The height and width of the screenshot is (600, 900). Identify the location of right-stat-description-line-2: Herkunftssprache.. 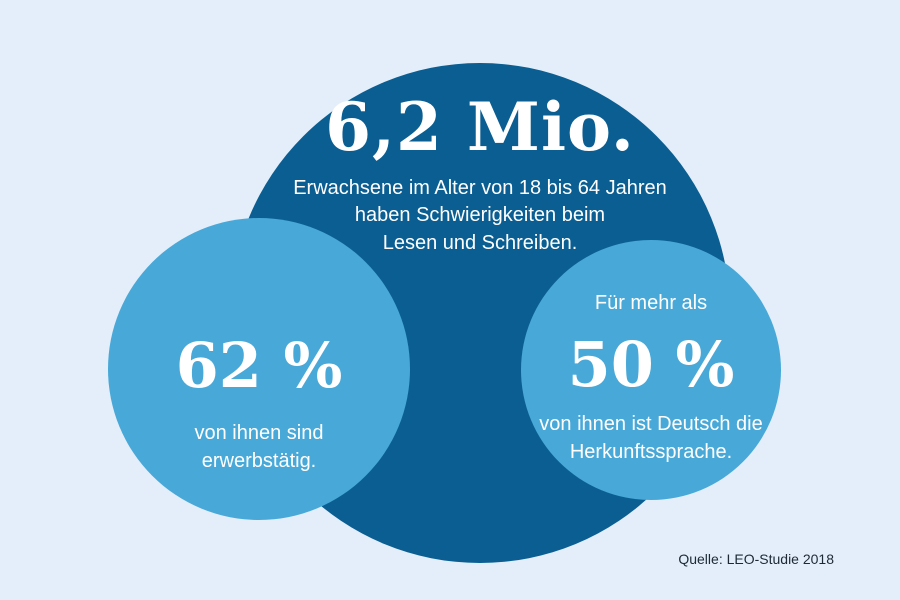
(651, 452).